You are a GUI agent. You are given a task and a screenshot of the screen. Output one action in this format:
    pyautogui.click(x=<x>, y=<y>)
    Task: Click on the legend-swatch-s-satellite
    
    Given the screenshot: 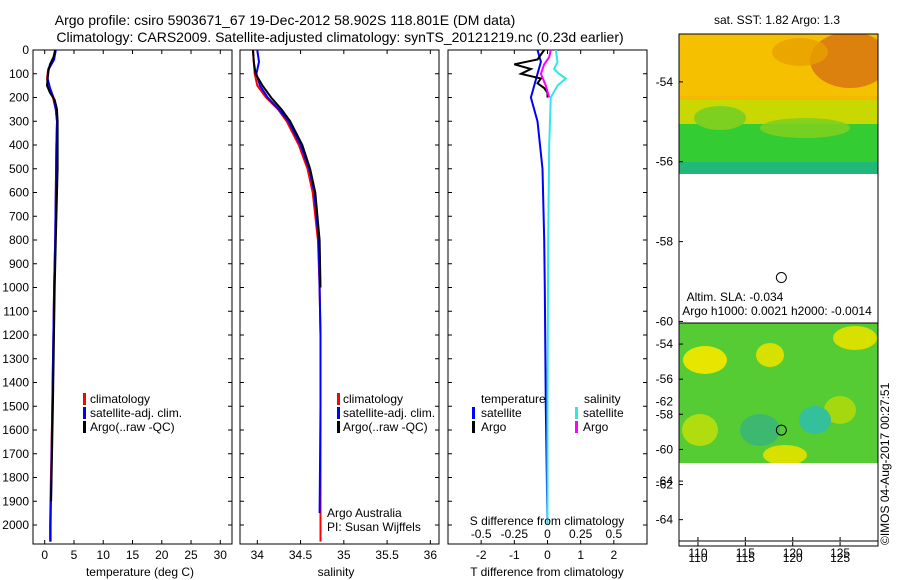 What is the action you would take?
    pyautogui.click(x=576, y=413)
    